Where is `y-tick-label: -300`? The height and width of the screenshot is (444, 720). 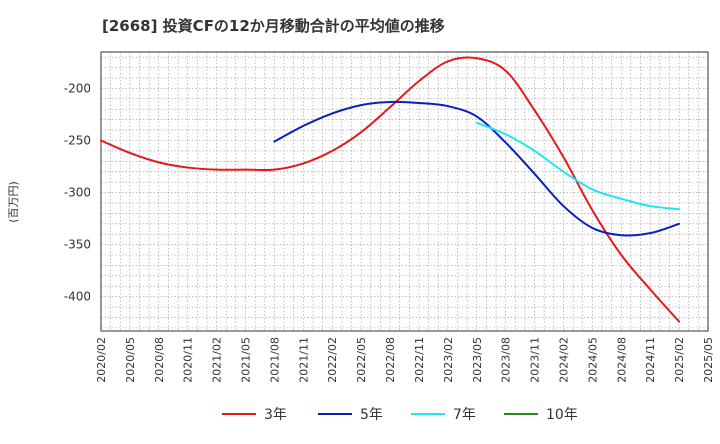
y-tick-label: -300 is located at coordinates (77, 193).